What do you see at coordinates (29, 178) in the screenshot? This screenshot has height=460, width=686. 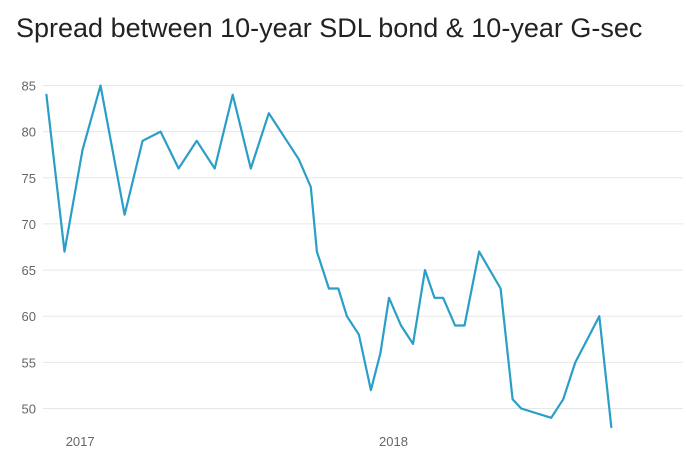 I see `y-tick-label: 75` at bounding box center [29, 178].